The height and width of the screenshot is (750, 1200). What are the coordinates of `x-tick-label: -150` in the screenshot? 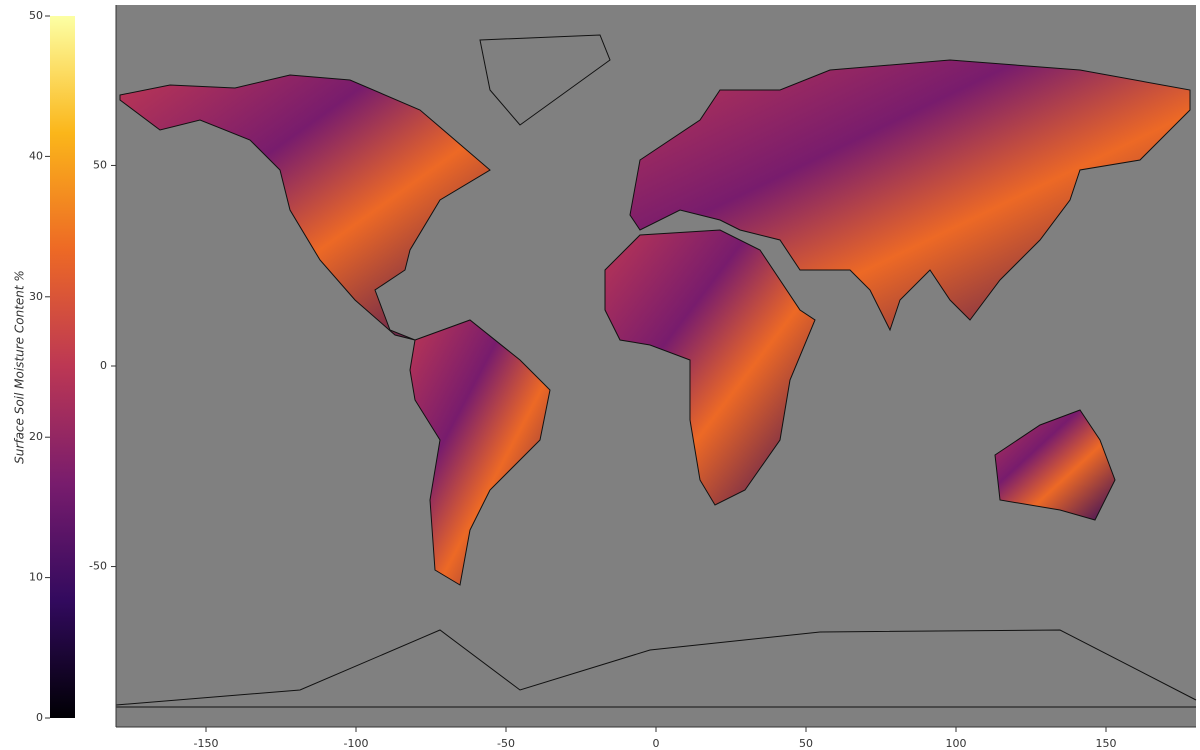 It's located at (206, 743).